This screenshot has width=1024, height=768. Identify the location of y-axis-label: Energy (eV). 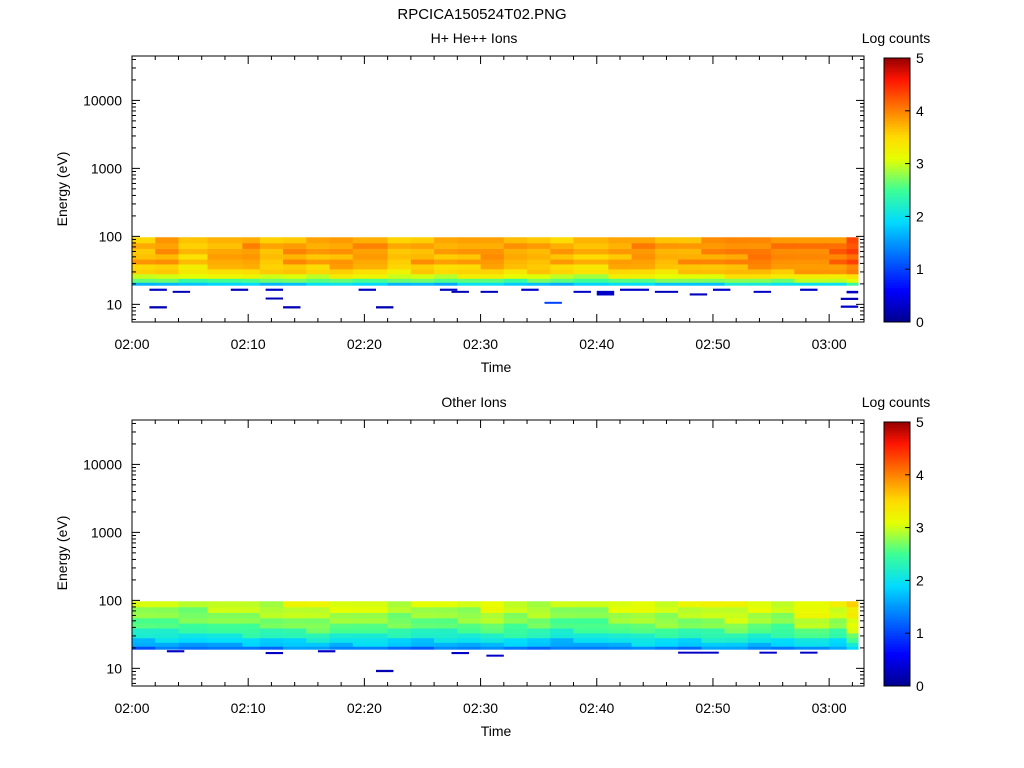
(62, 189).